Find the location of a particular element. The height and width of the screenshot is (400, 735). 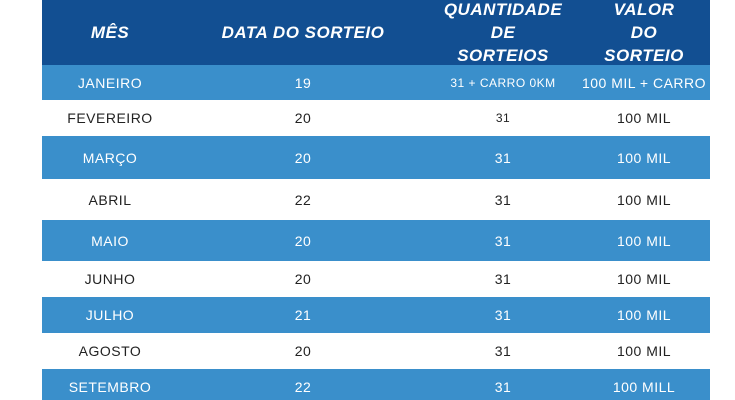

table-row: JUNHO 20 31 100 MIL is located at coordinates (376, 279).